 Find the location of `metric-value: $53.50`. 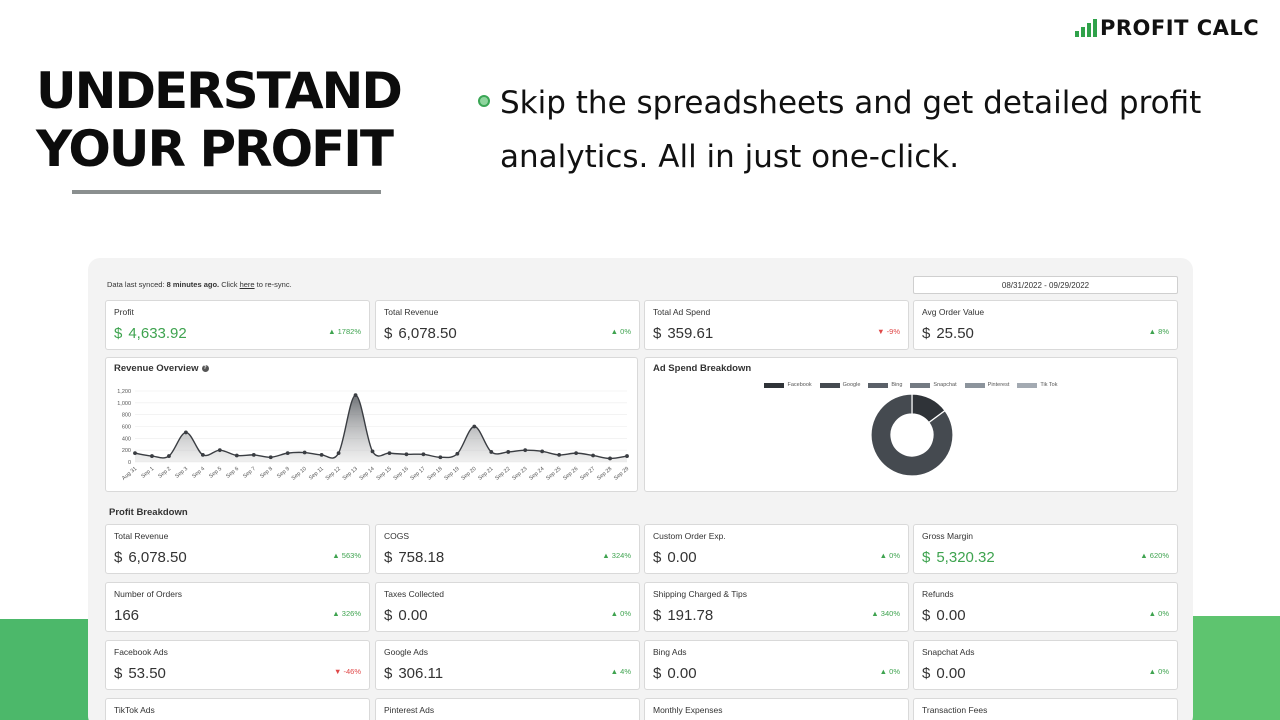

metric-value: $53.50 is located at coordinates (140, 673).